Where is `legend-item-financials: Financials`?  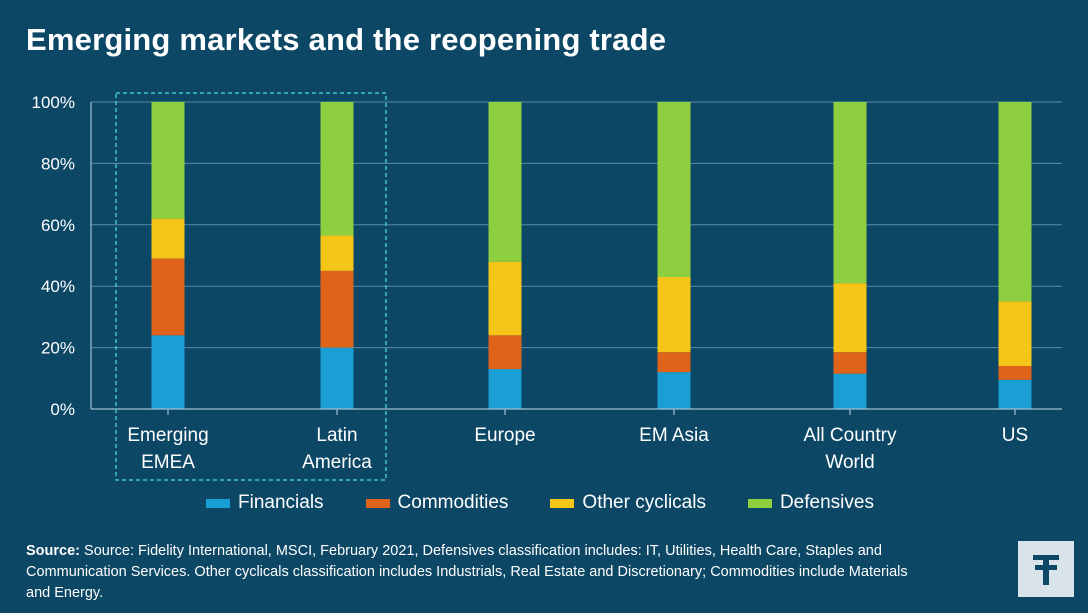 legend-item-financials: Financials is located at coordinates (265, 503).